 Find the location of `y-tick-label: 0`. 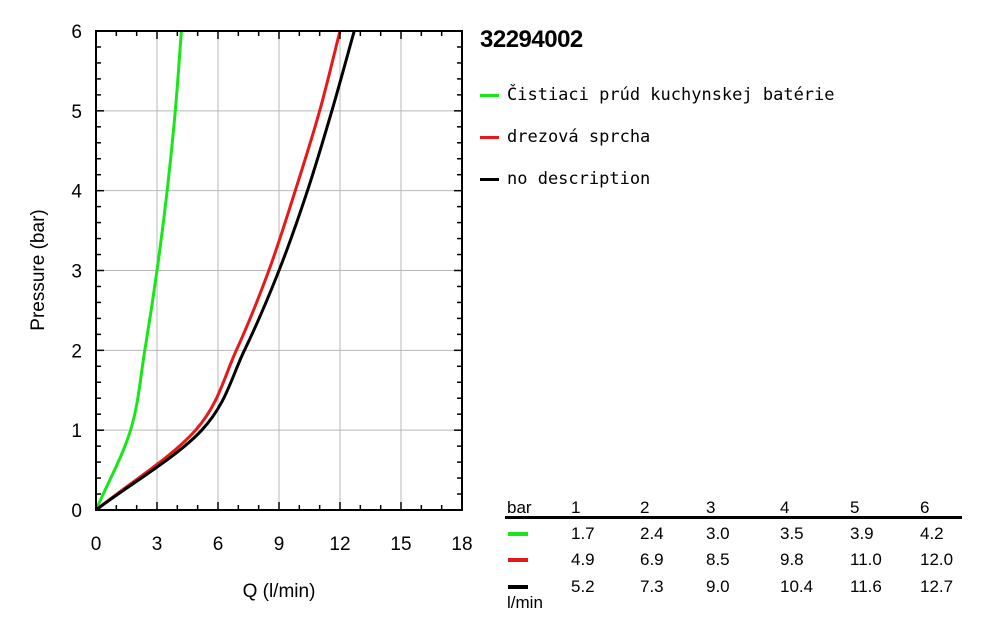

y-tick-label: 0 is located at coordinates (76, 511).